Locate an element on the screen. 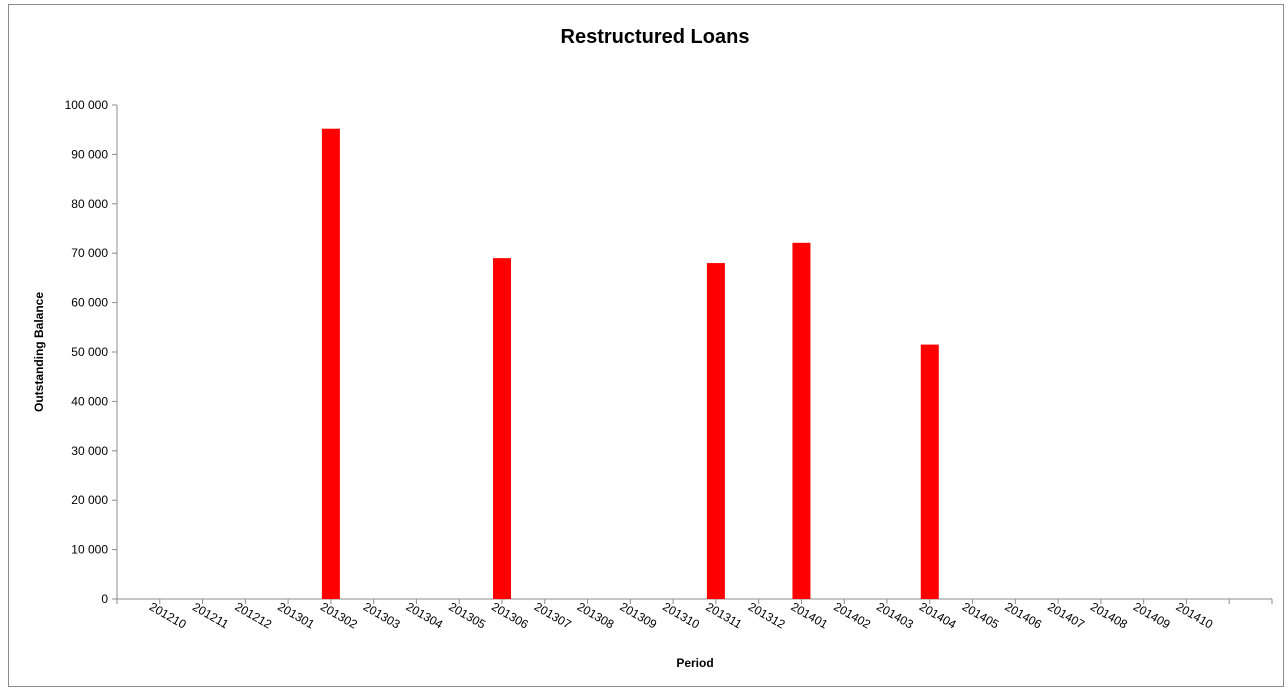 The height and width of the screenshot is (691, 1288). x-tick-label: 201305 is located at coordinates (467, 615).